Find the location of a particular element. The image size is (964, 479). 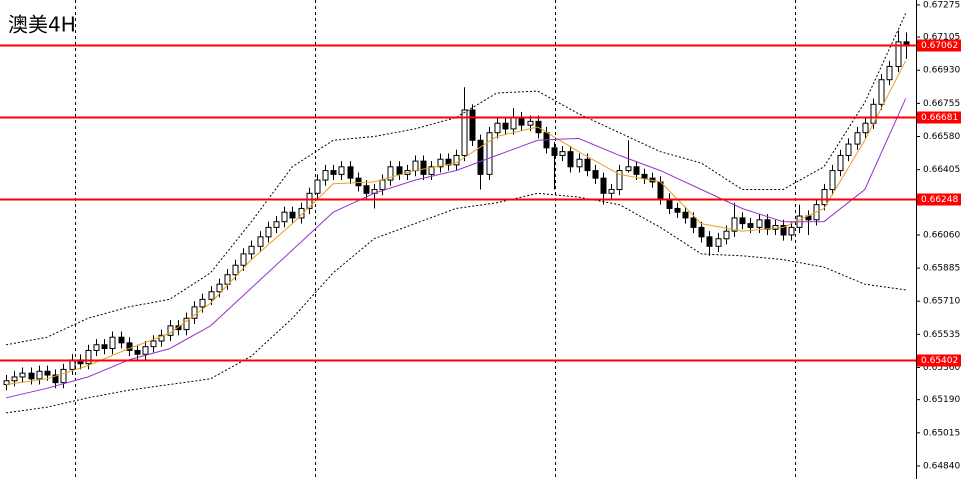

y-tick-label: 0.65360 is located at coordinates (941, 368).